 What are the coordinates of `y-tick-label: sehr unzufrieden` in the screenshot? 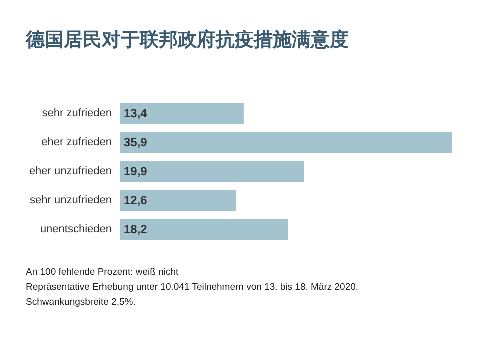 It's located at (71, 200).